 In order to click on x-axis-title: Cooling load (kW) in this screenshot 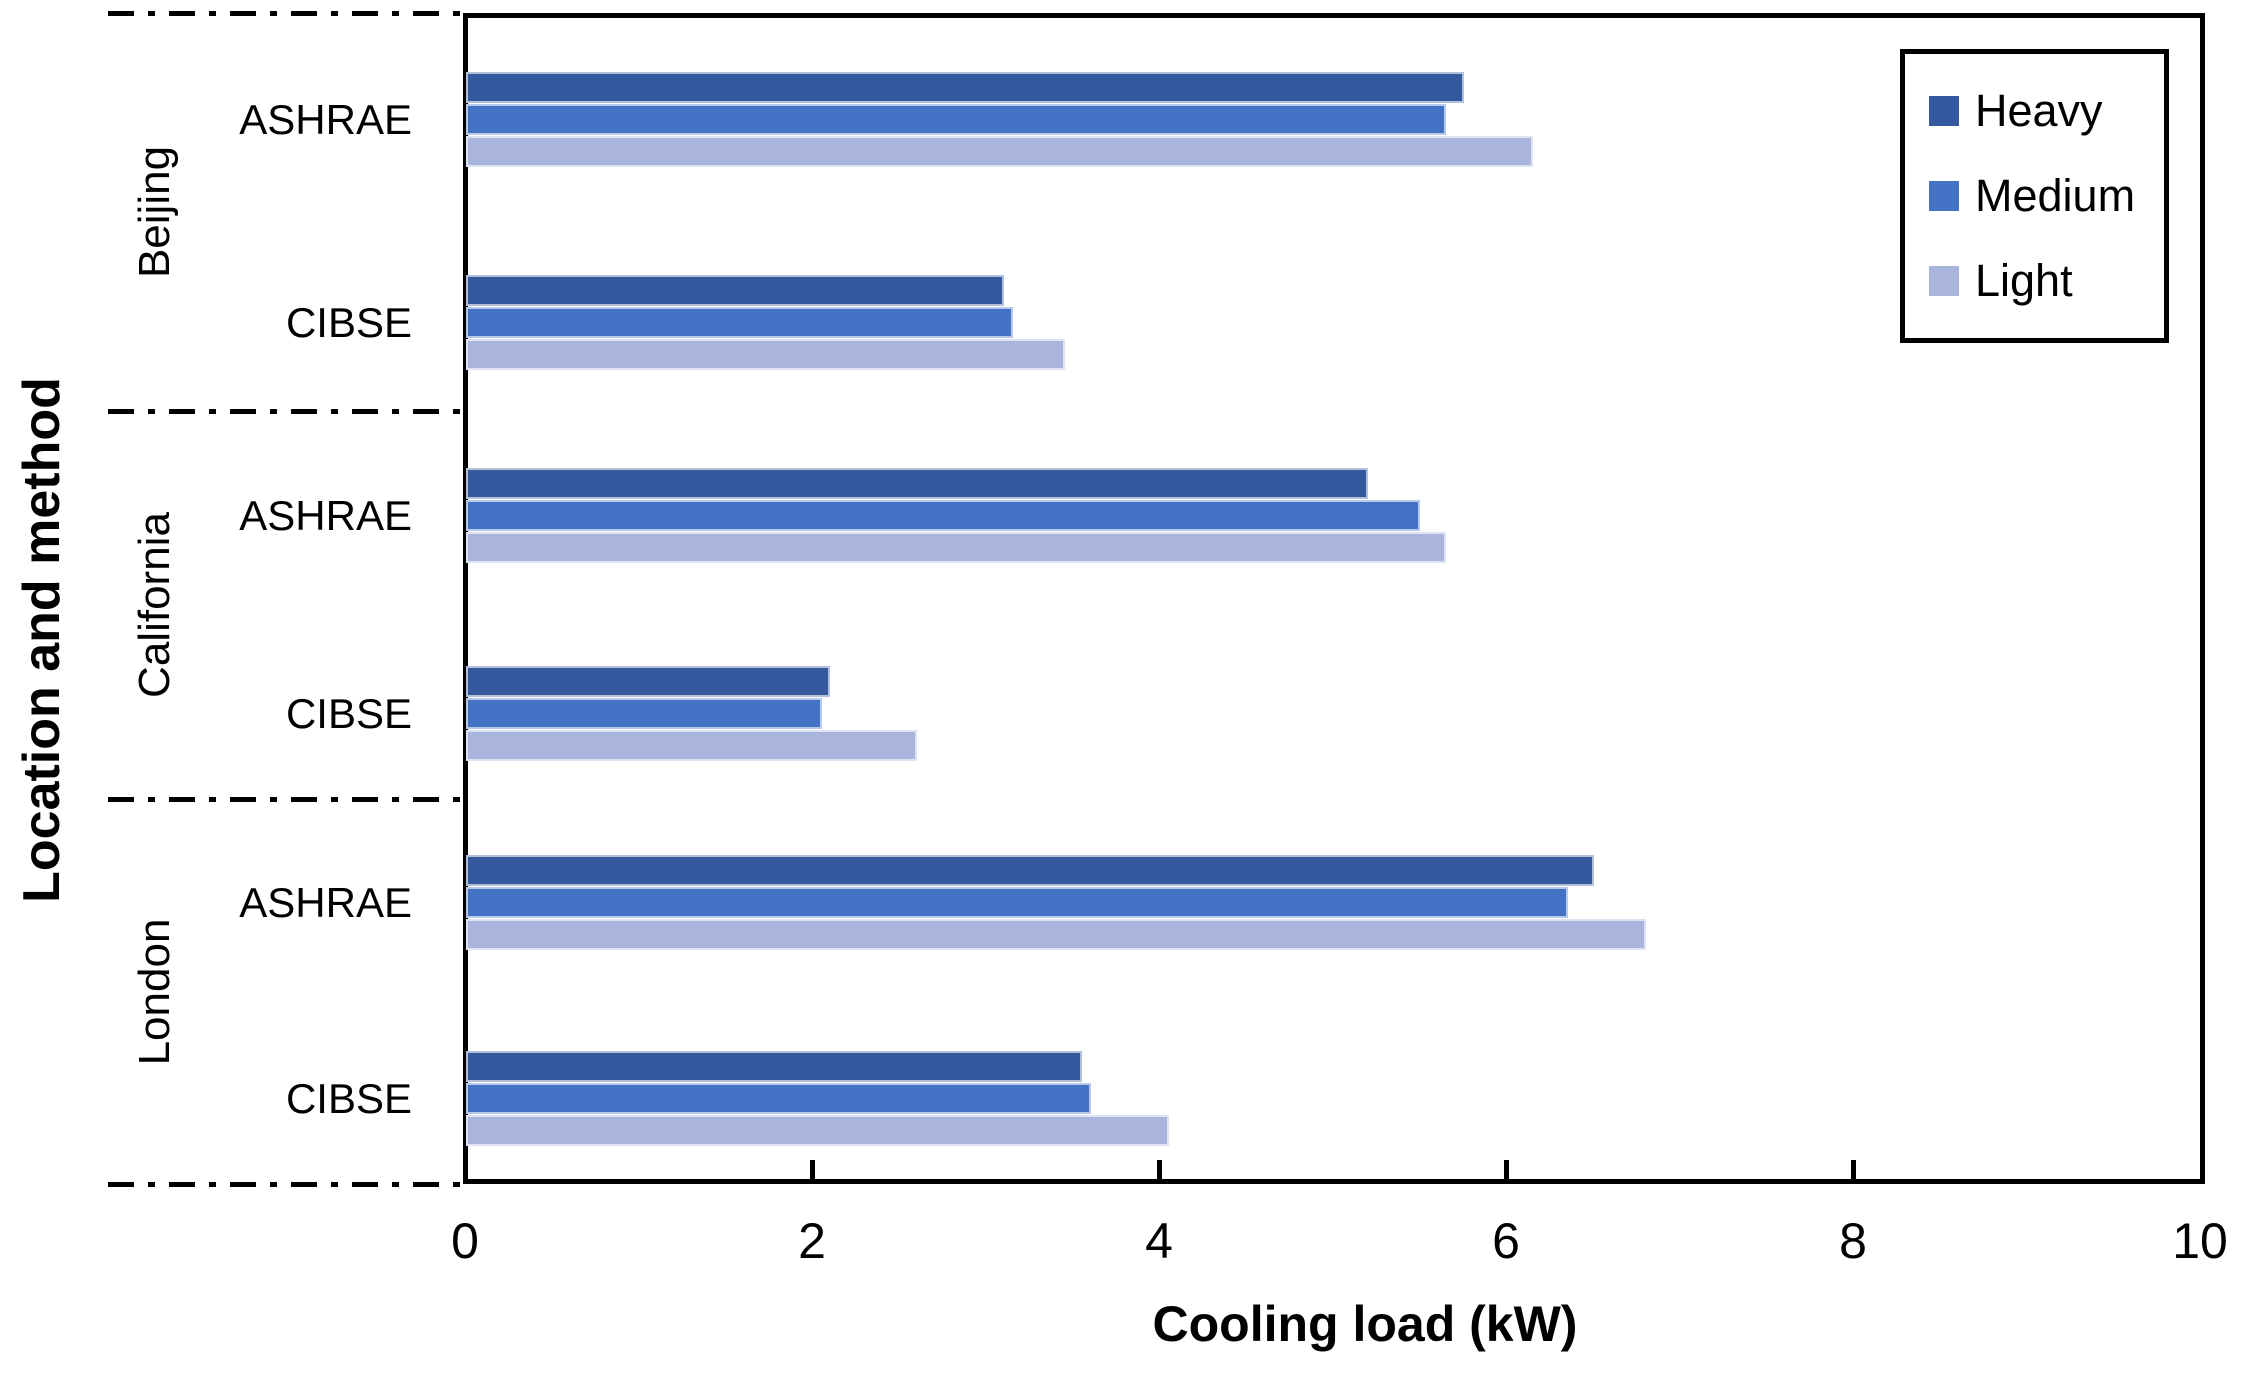, I will do `click(1365, 1324)`.